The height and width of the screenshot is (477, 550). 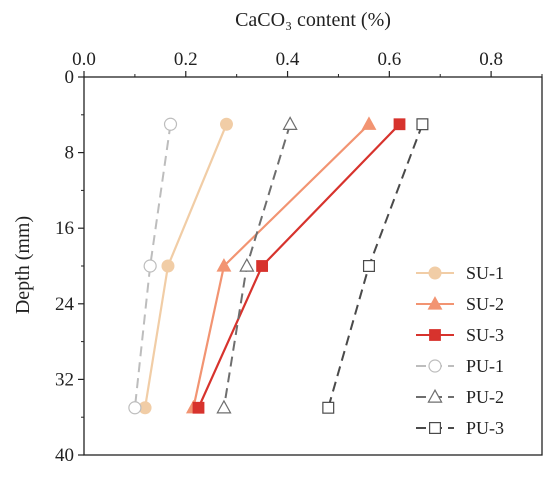 I want to click on legend-label: SU-2, so click(x=485, y=304).